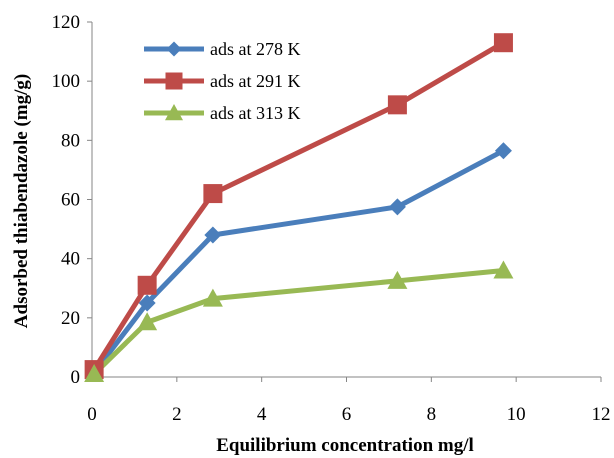 This screenshot has width=614, height=458. What do you see at coordinates (92, 414) in the screenshot?
I see `x-tick-label: 0` at bounding box center [92, 414].